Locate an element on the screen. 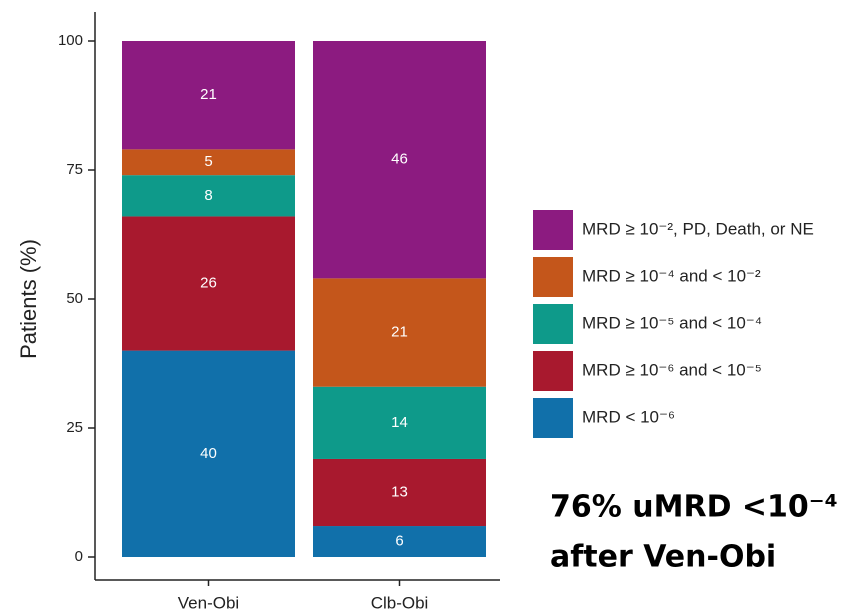 Image resolution: width=863 pixels, height=615 pixels. legend-label: MRD < 10⁻⁶ is located at coordinates (628, 416).